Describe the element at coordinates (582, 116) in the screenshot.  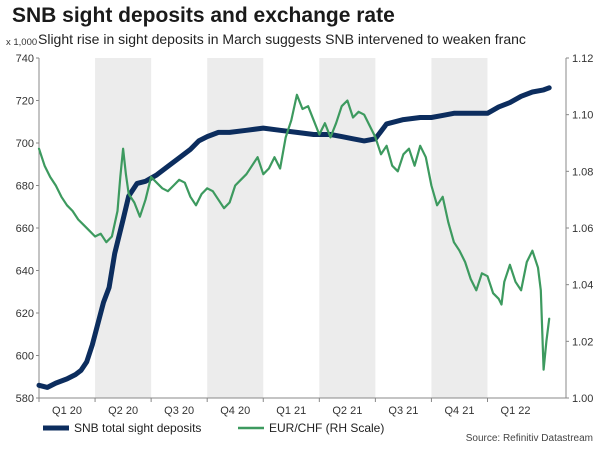
I see `right-tick-label: 1.10` at that location.